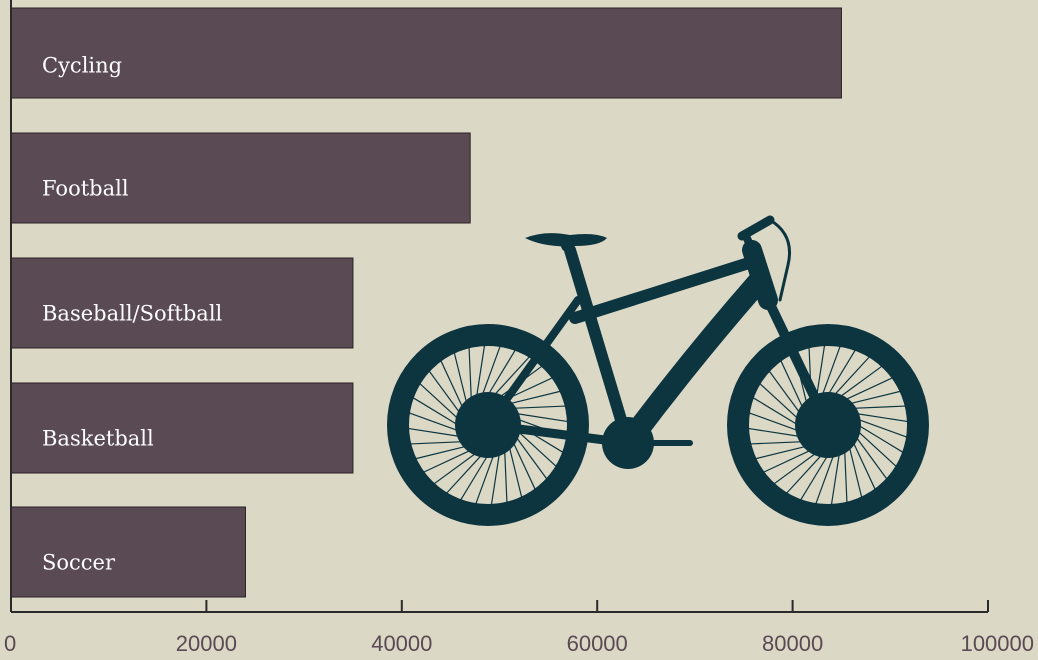 The width and height of the screenshot is (1038, 660). Describe the element at coordinates (206, 643) in the screenshot. I see `x-tick-label: 20000` at that location.